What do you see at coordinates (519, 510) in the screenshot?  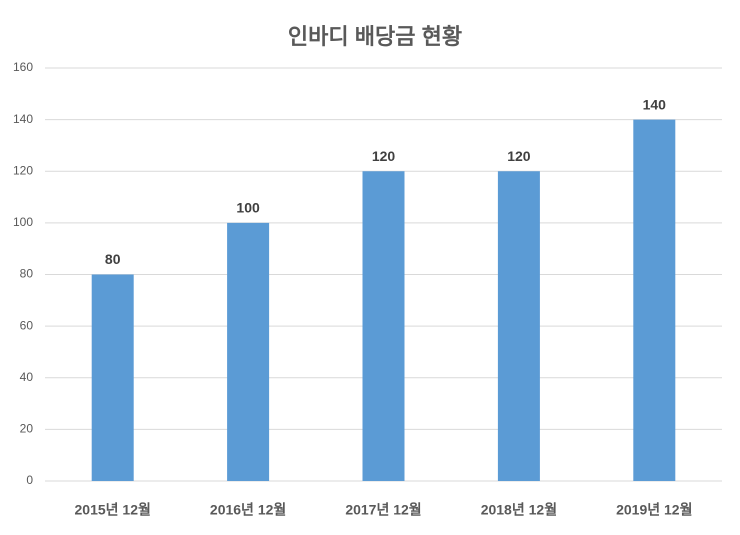 I see `x-tick-label: 2018년 12월` at bounding box center [519, 510].